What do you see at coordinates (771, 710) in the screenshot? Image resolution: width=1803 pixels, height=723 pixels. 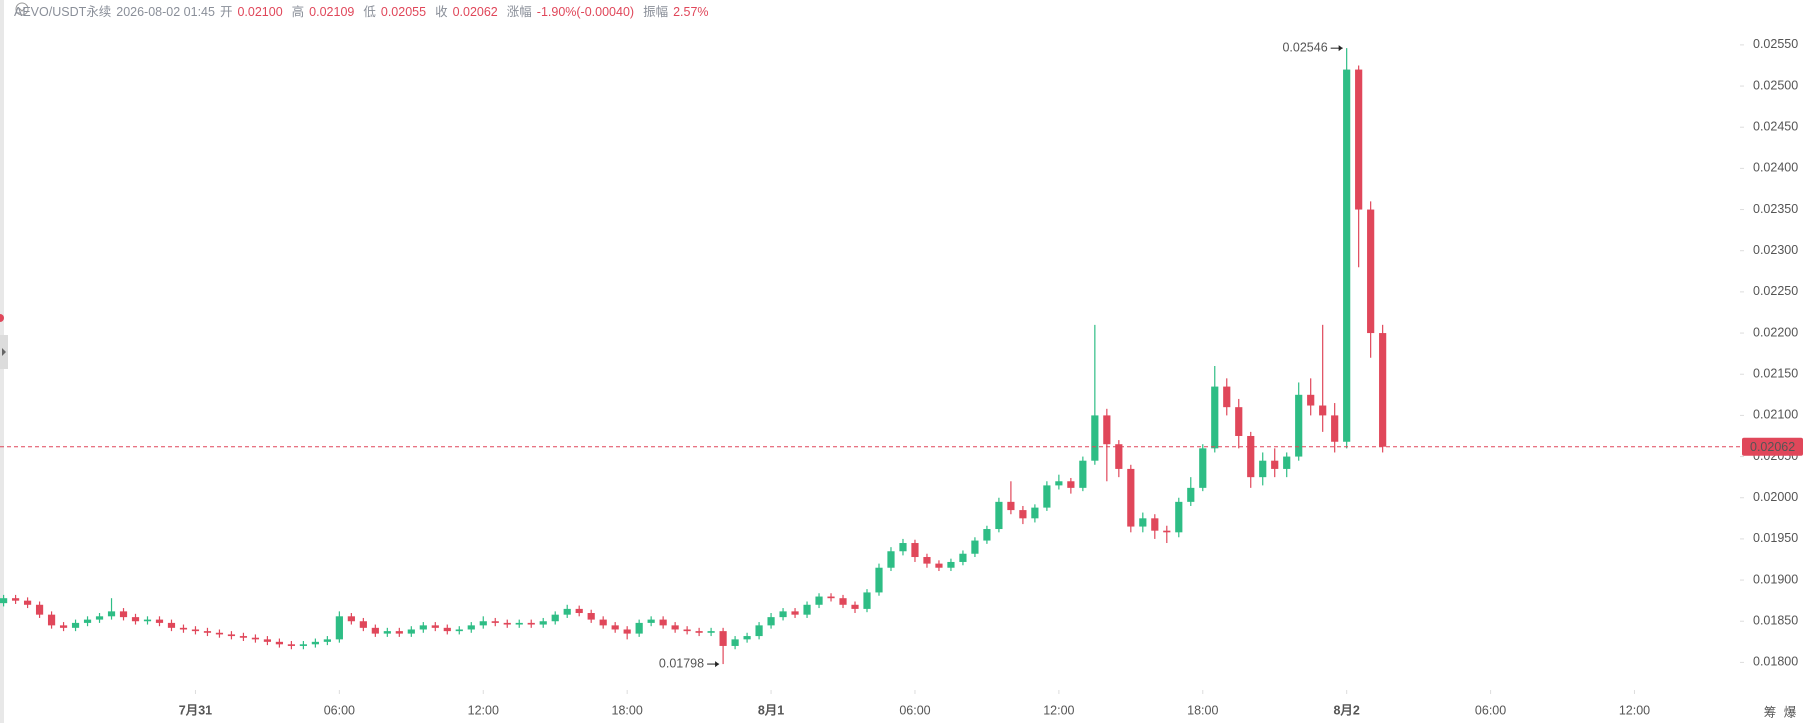 I see `x-tick-label: 8月1` at bounding box center [771, 710].